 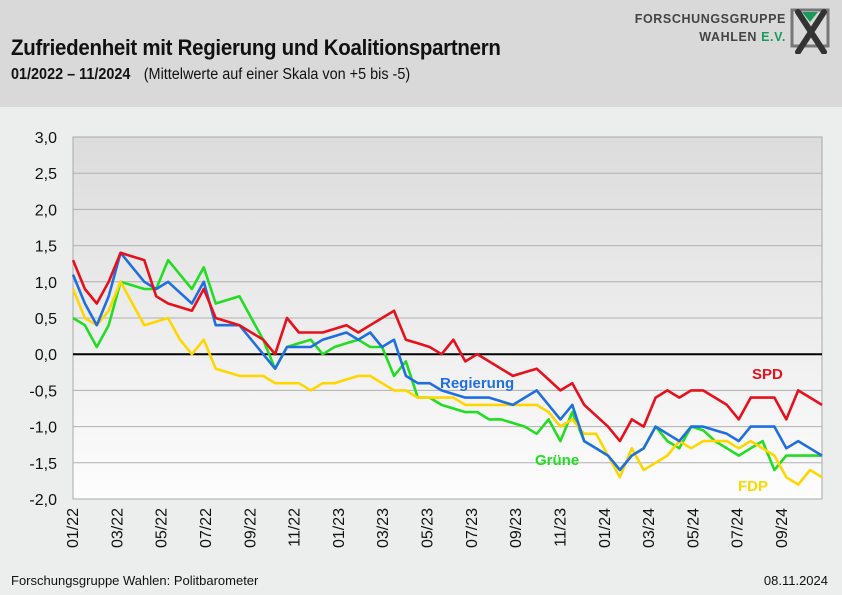 I want to click on x-tick-label: 01/22, so click(x=73, y=528).